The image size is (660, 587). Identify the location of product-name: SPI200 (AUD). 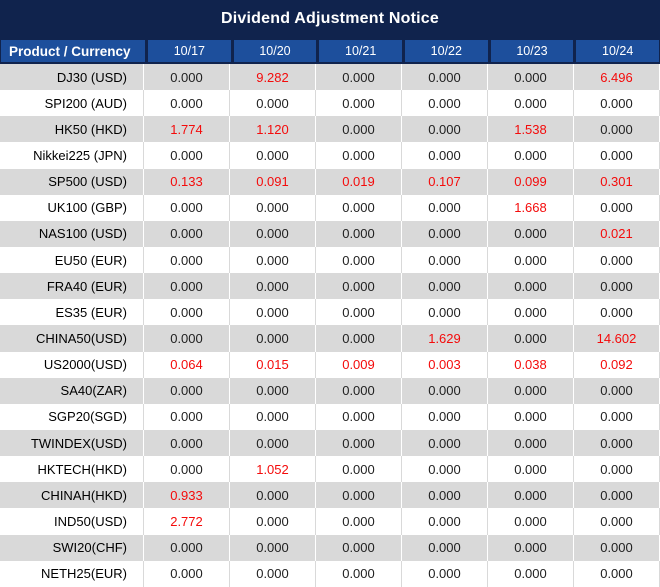
(72, 103).